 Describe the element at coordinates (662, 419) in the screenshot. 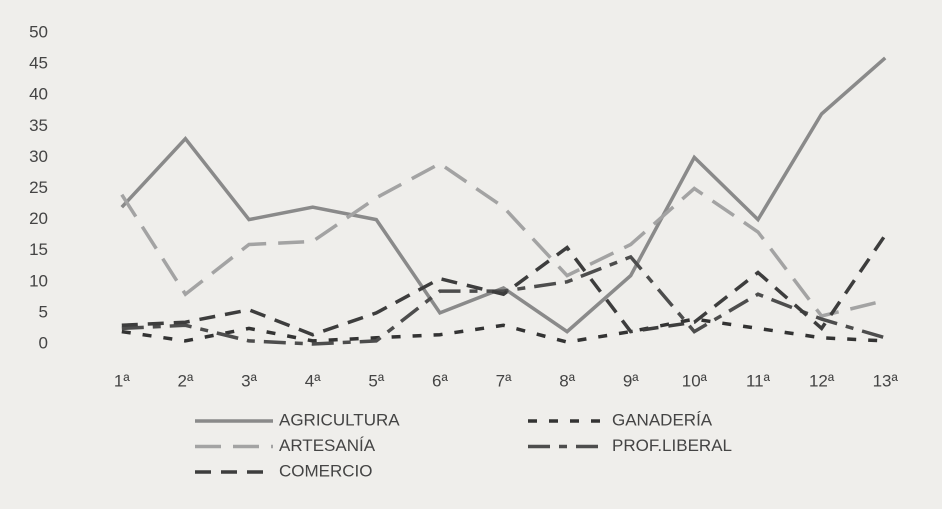

I see `legend-label: GANADERÍA` at that location.